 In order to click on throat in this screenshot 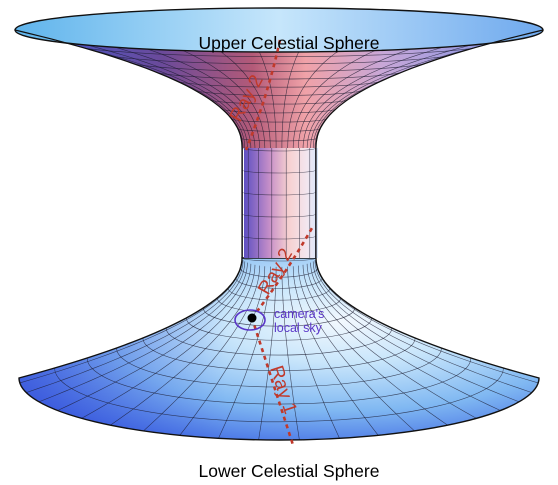, I will do `click(279, 204)`.